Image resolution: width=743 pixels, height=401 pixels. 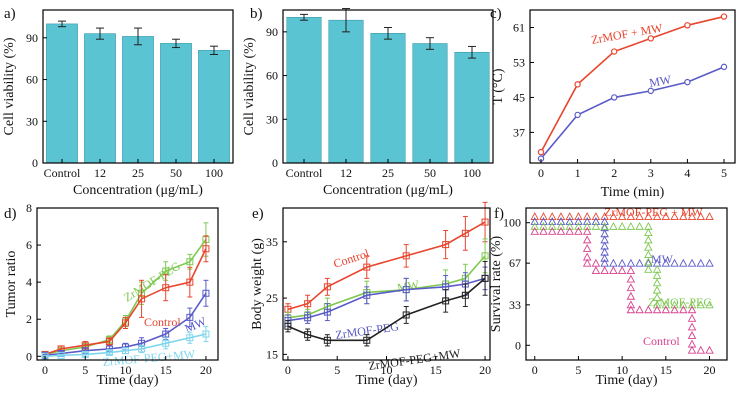 I want to click on panel-label: a), so click(x=10, y=14).